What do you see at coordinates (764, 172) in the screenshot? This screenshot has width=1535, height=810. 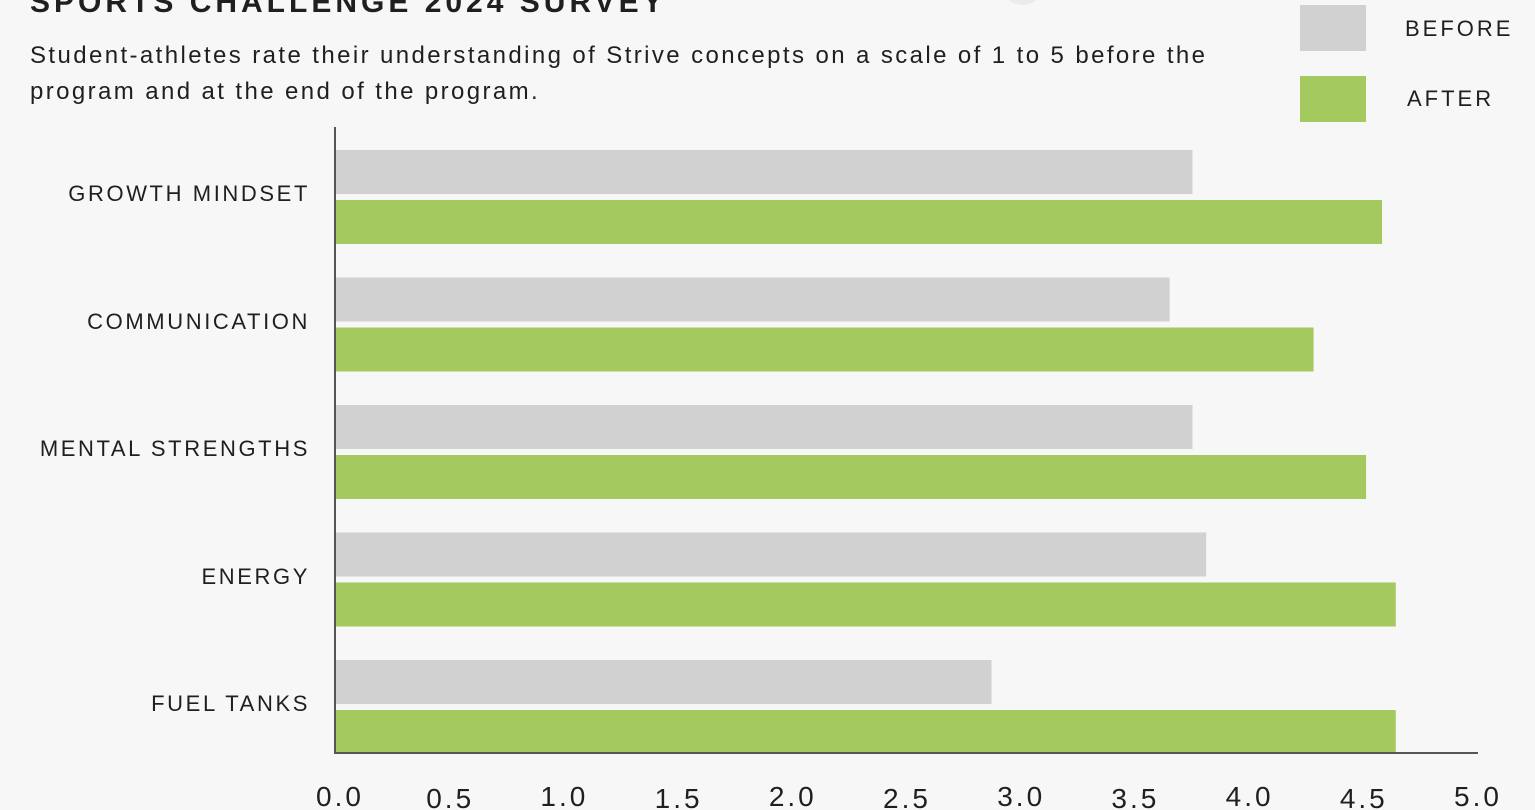 I see `bar-before-growth-mindset` at bounding box center [764, 172].